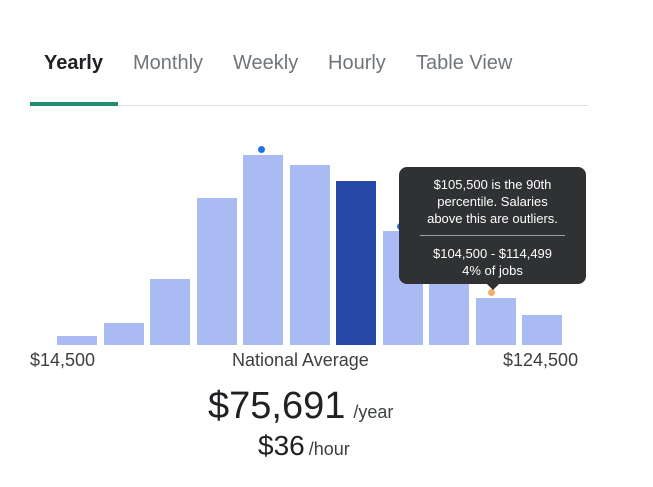 This screenshot has height=487, width=653. Describe the element at coordinates (261, 149) in the screenshot. I see `percentile-10-marker-icon` at that location.